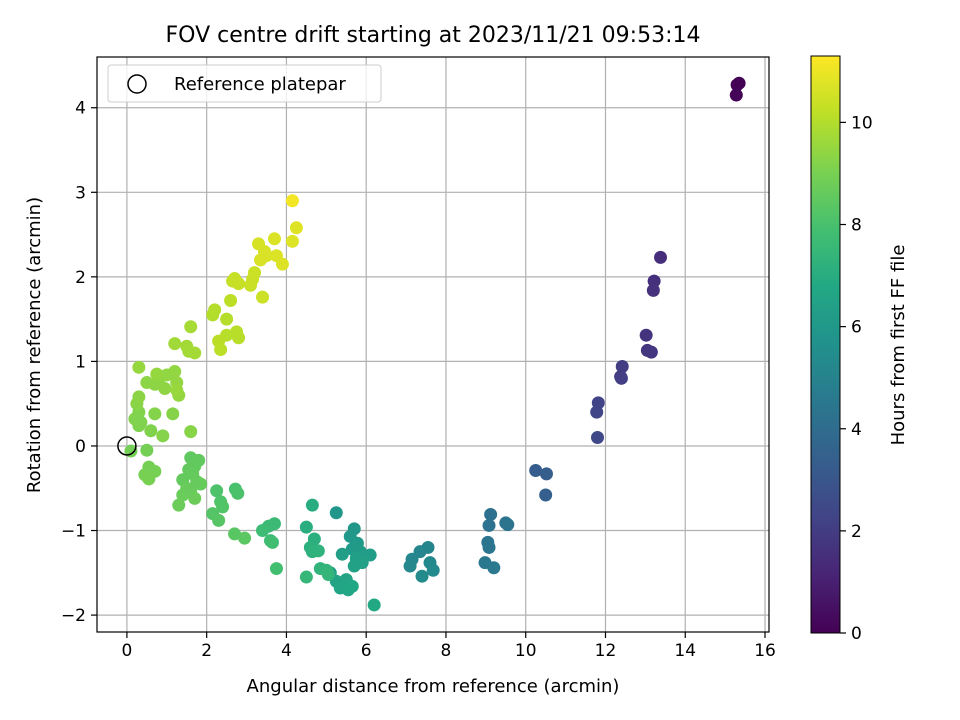 Image resolution: width=960 pixels, height=720 pixels. What do you see at coordinates (862, 123) in the screenshot?
I see `colorbar-tick-label: 10` at bounding box center [862, 123].